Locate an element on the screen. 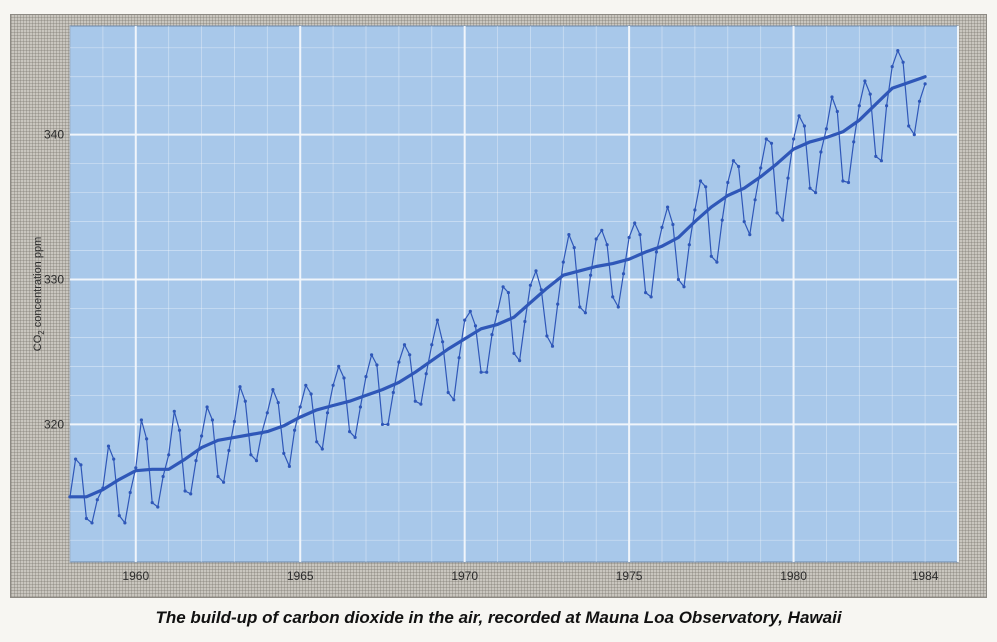  y-tick-label: 320 is located at coordinates (54, 424).